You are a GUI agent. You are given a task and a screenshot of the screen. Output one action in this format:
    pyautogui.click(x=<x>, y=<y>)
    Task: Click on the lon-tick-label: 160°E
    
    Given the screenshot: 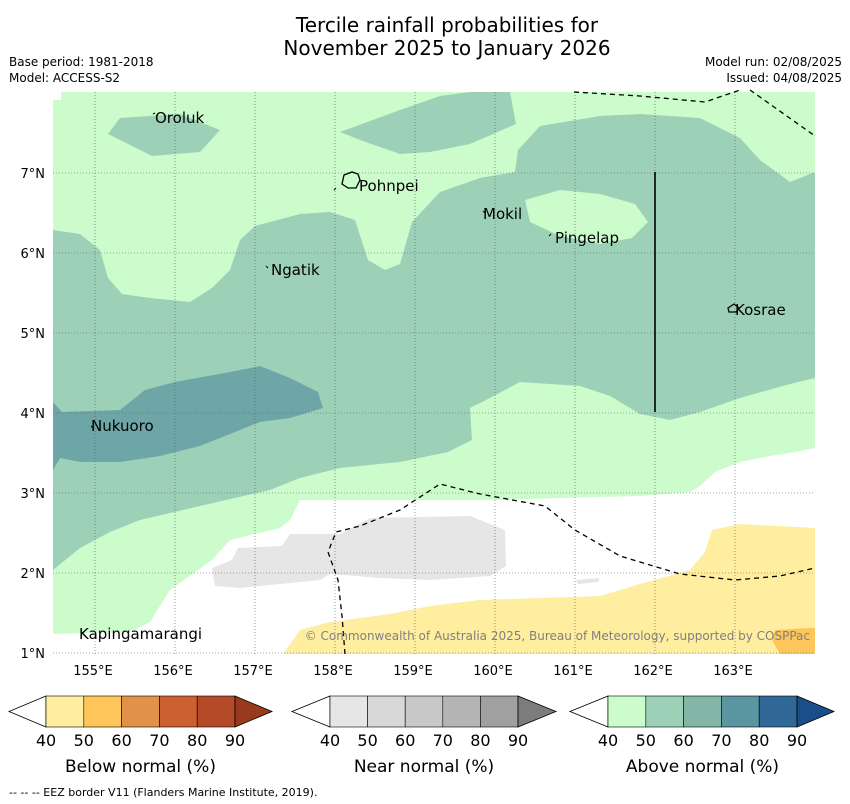 What is the action you would take?
    pyautogui.click(x=493, y=671)
    